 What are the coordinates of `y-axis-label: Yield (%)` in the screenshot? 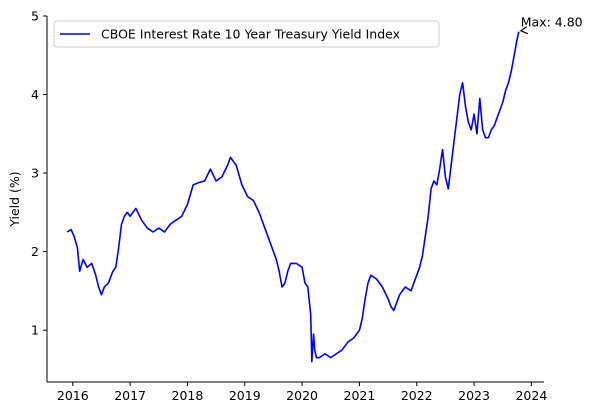 It's located at (14, 199).